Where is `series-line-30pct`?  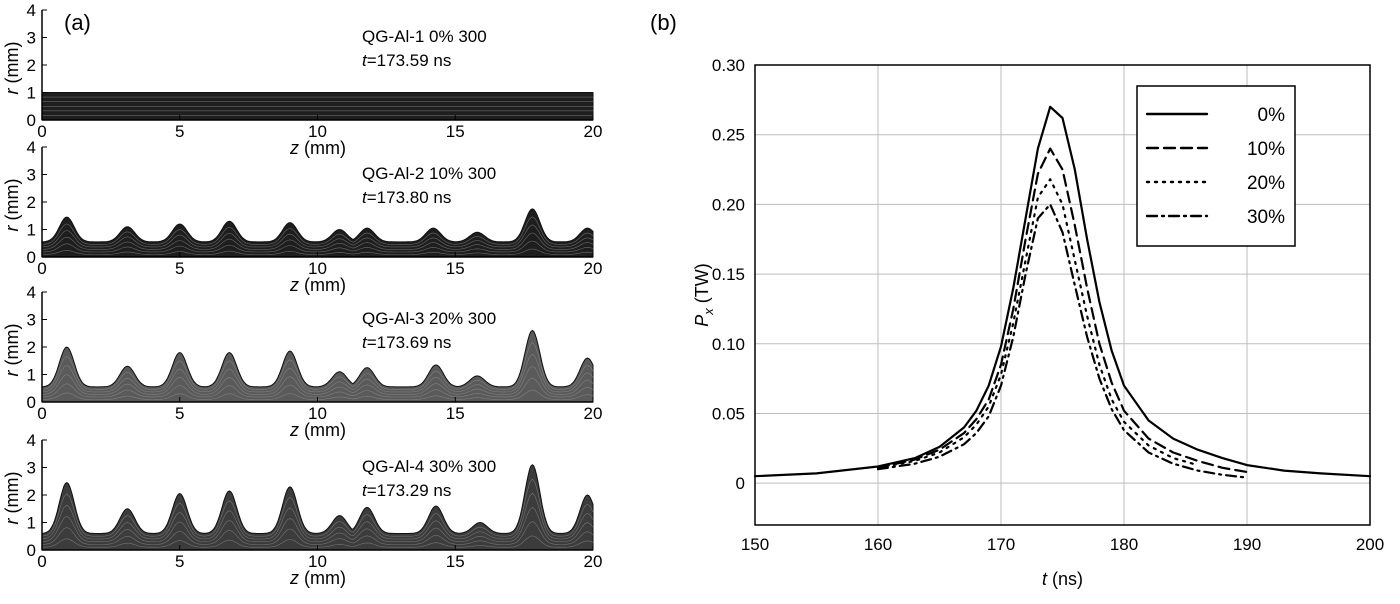 series-line-30pct is located at coordinates (1062, 341).